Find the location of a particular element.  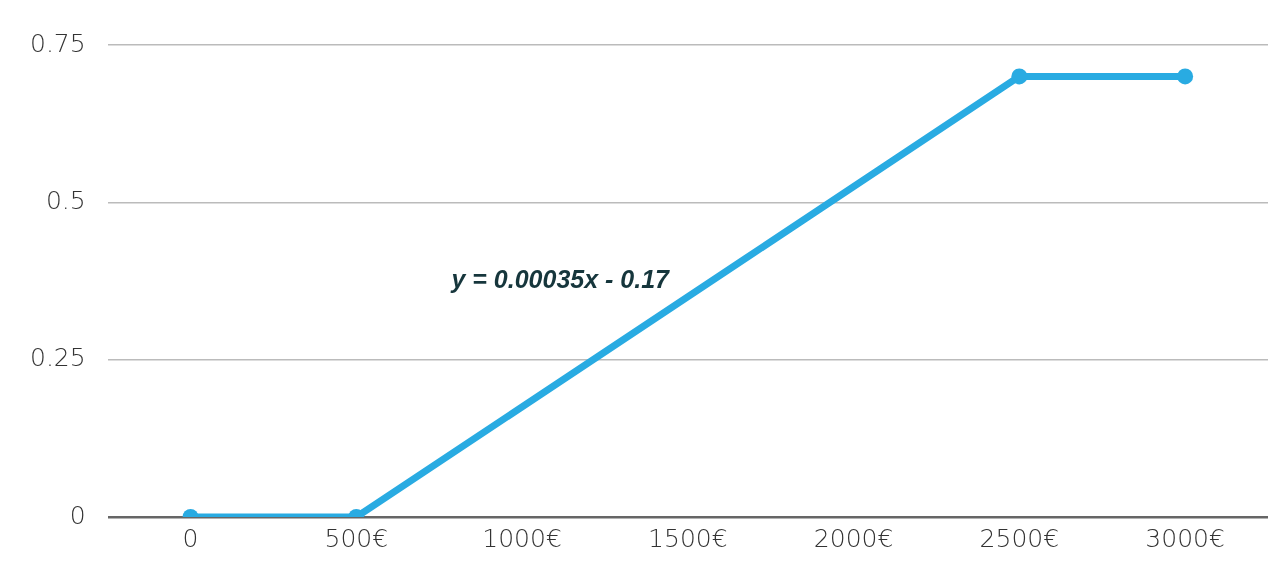

y-tick-label: 0.25 is located at coordinates (57, 358).